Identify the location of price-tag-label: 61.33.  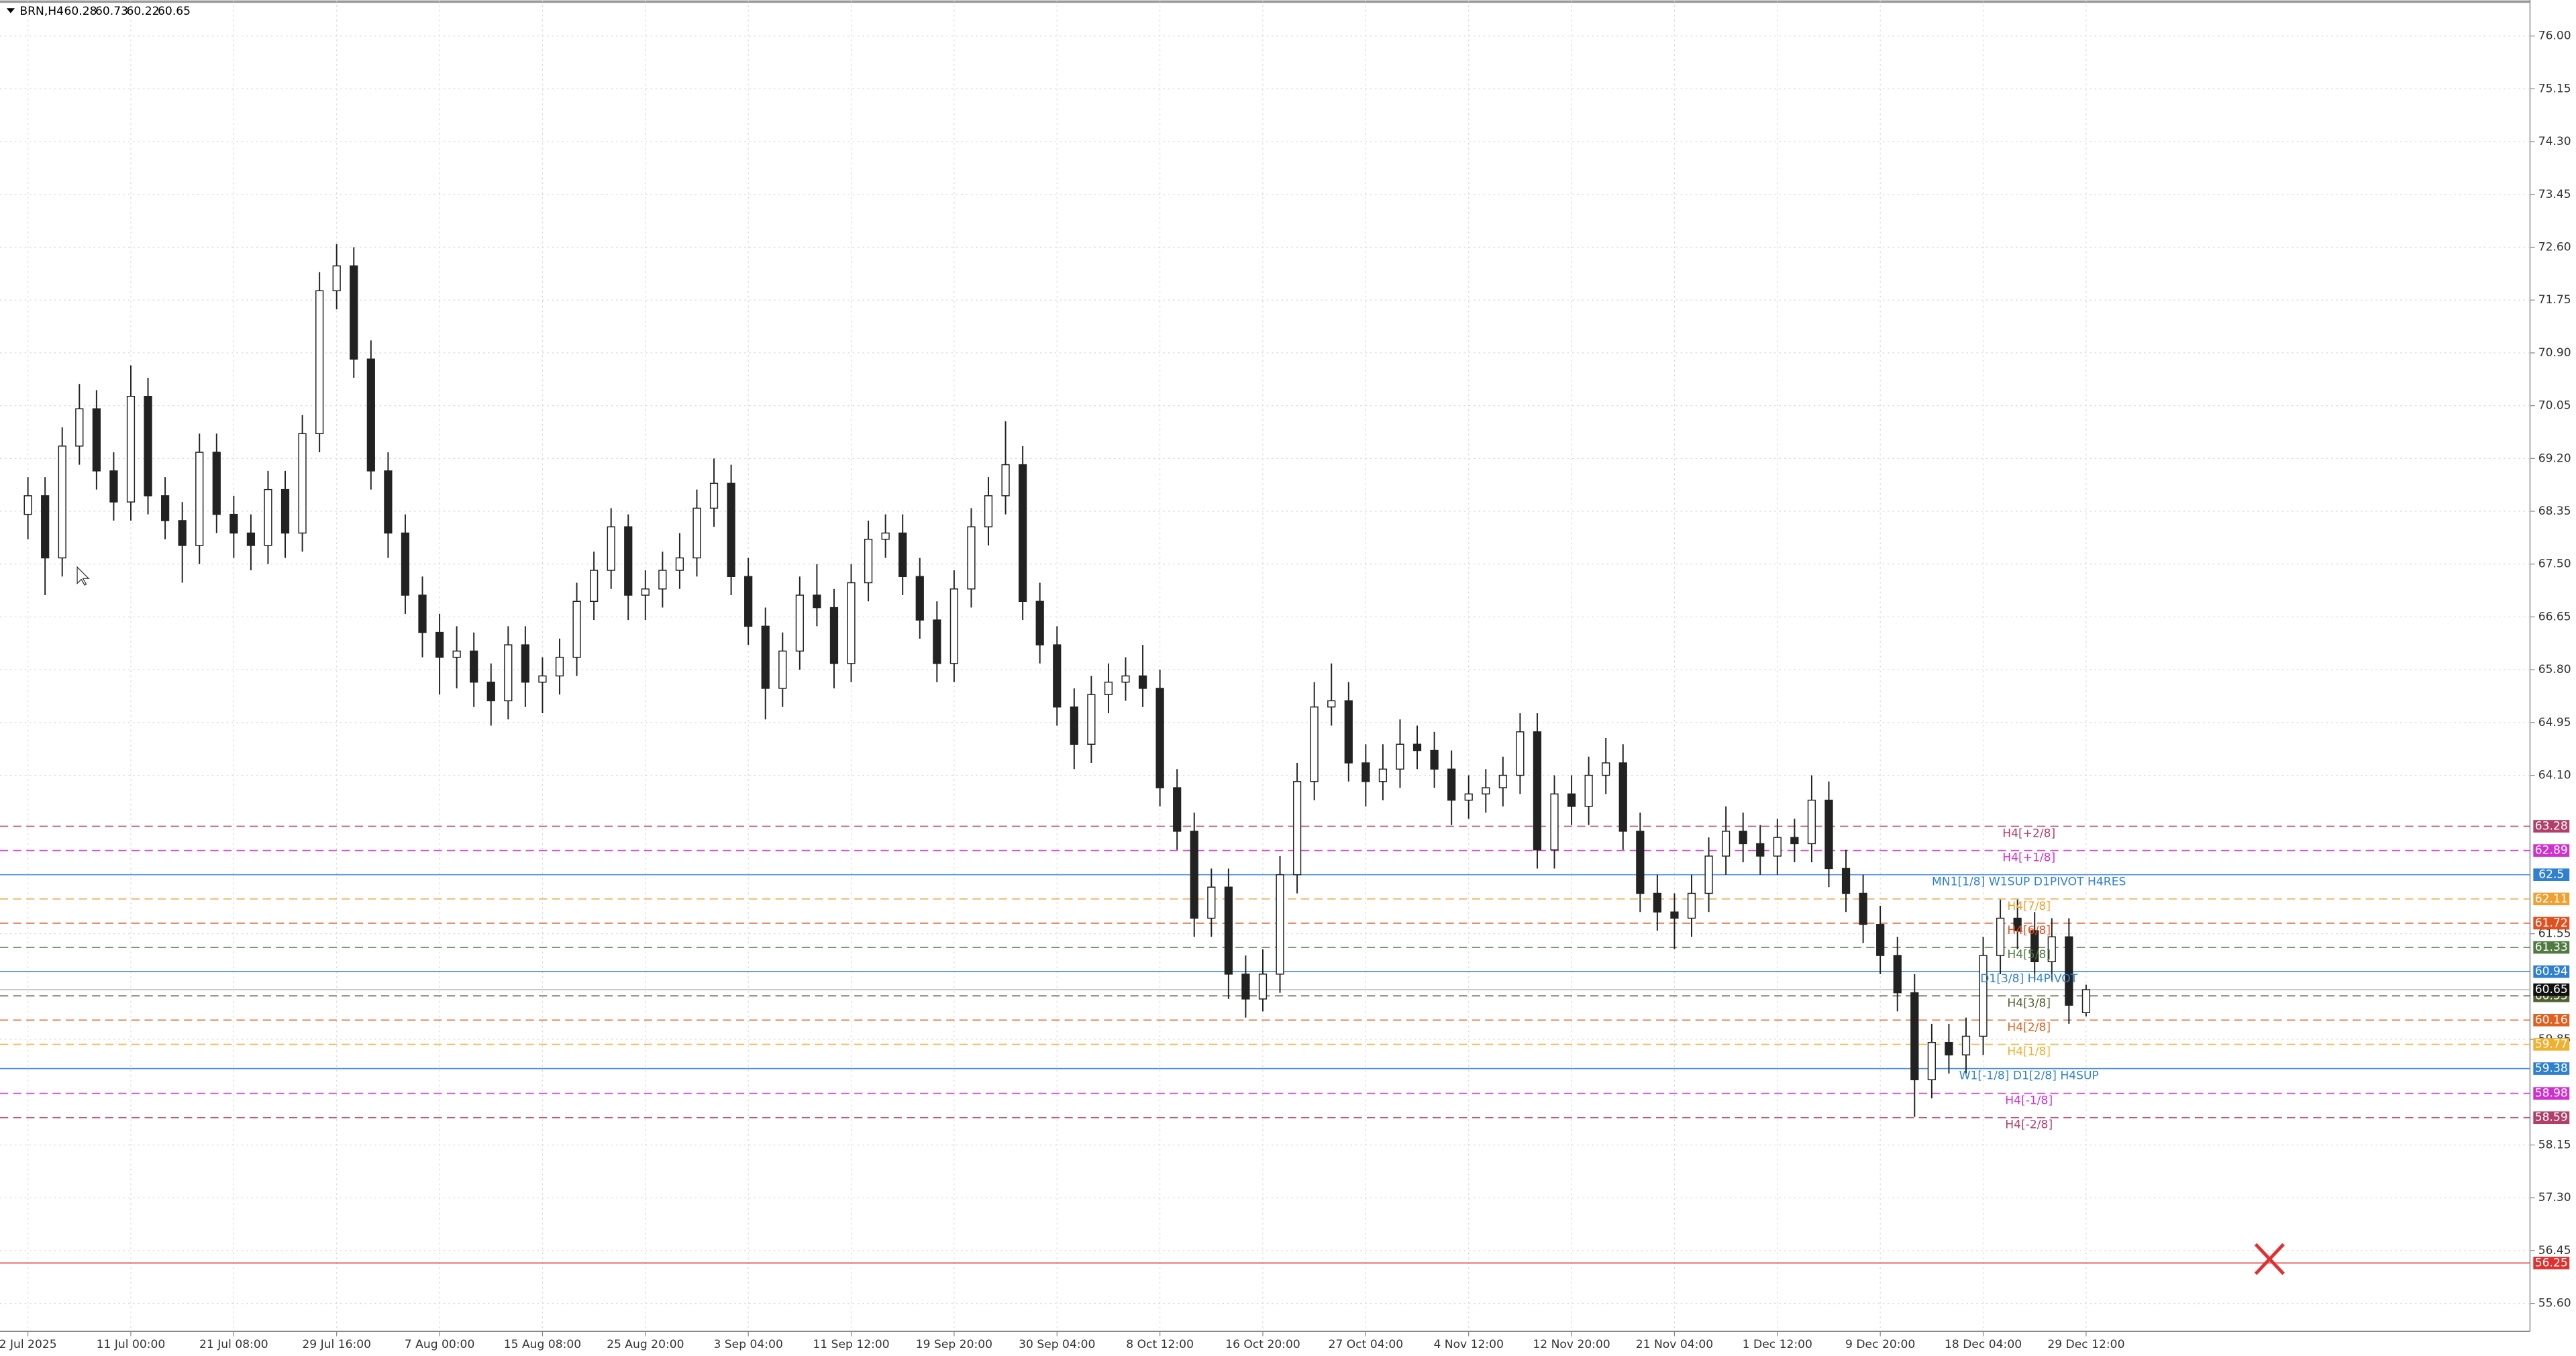
(2551, 947).